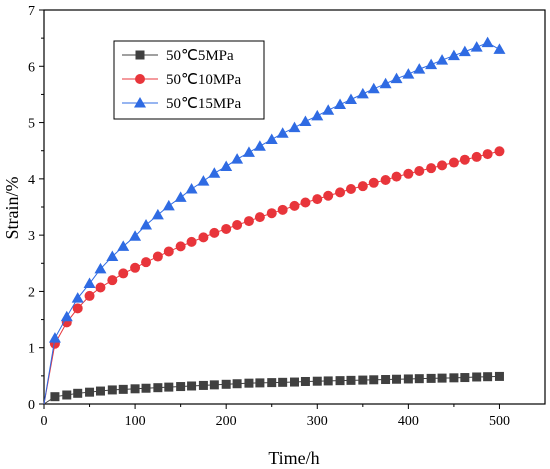 The image size is (550, 469). Describe the element at coordinates (200, 56) in the screenshot. I see `legend-label: 50℃5MPa` at that location.